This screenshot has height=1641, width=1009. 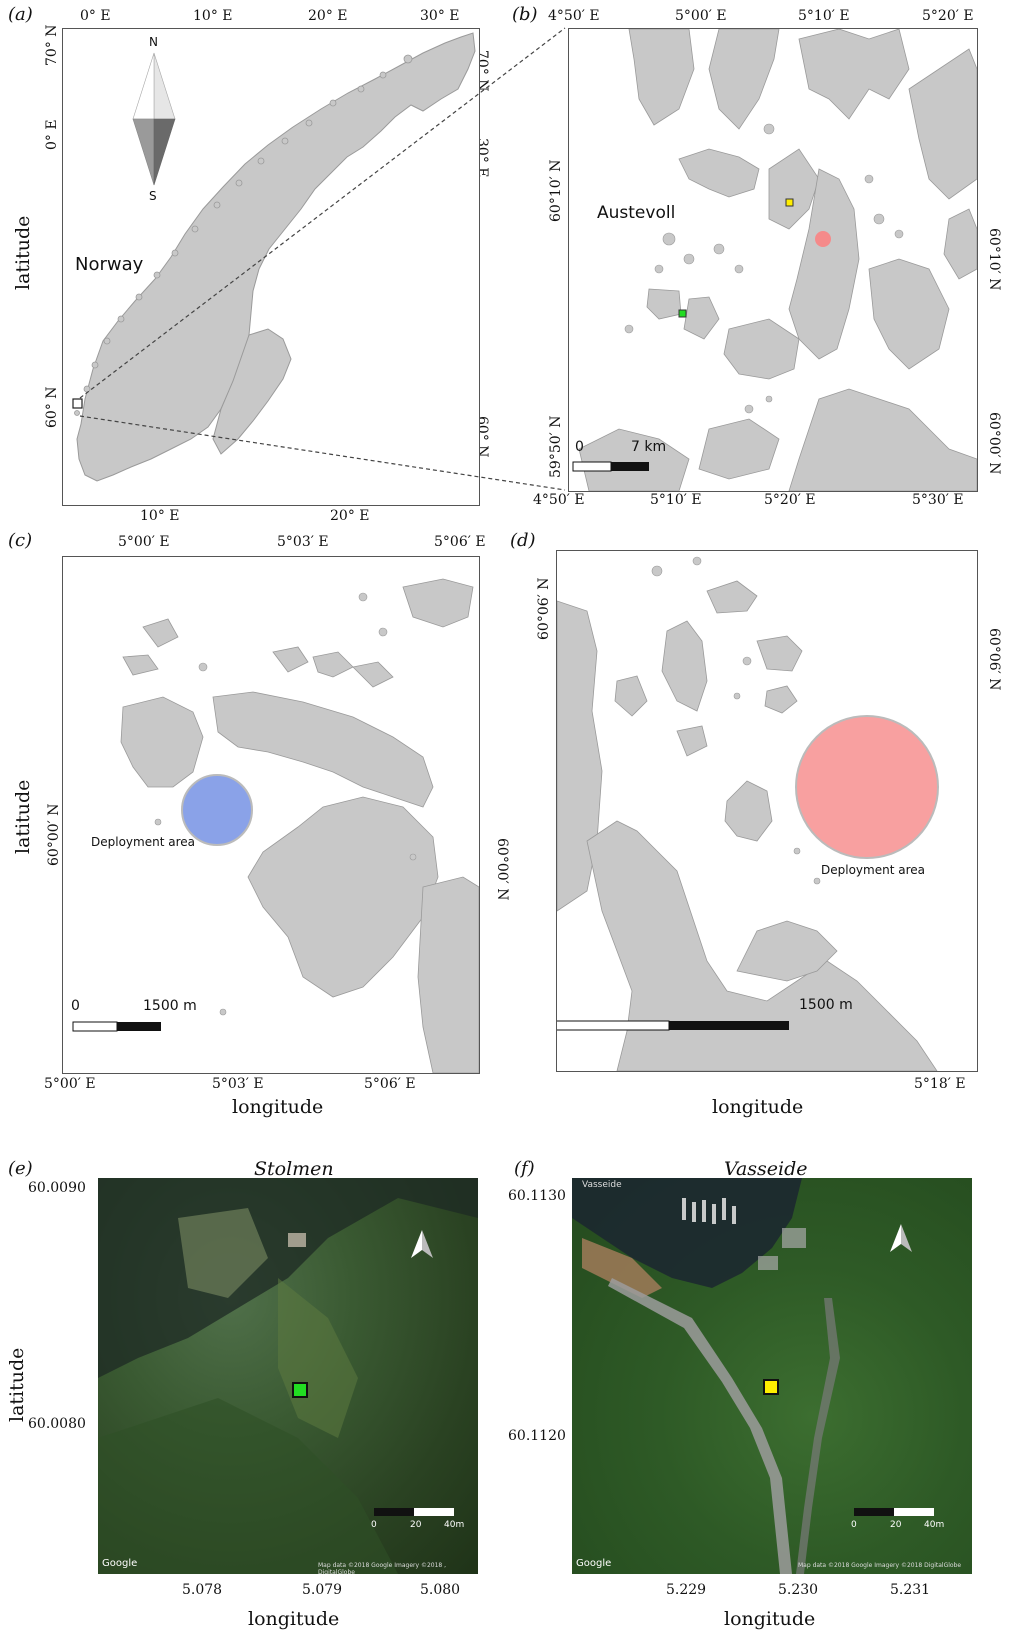 What do you see at coordinates (544, 608) in the screenshot?
I see `panel-d-left-tick: 60°06′ N` at bounding box center [544, 608].